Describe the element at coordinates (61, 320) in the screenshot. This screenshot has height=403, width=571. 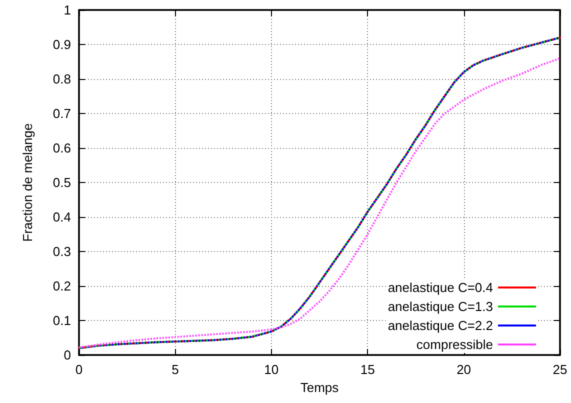
I see `y-tick-label: 0.1` at that location.